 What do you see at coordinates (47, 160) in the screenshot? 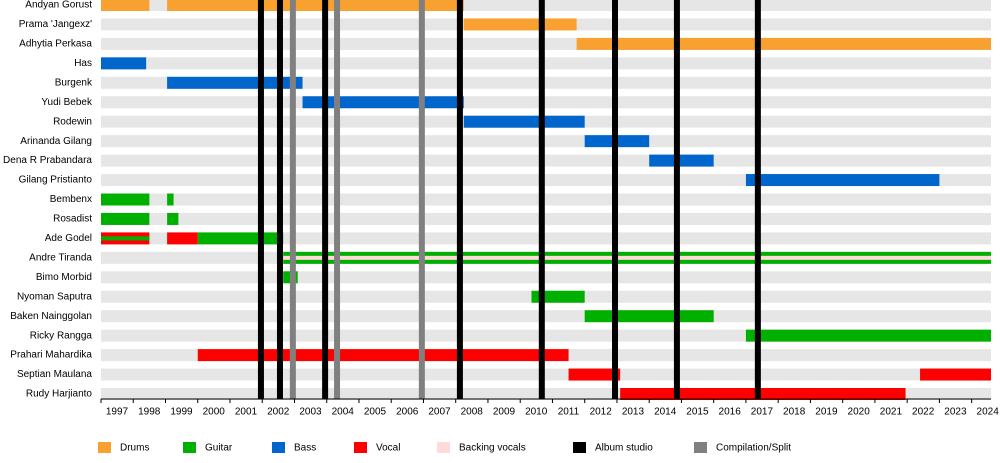
I see `member-label: Dena R Prabandara` at bounding box center [47, 160].